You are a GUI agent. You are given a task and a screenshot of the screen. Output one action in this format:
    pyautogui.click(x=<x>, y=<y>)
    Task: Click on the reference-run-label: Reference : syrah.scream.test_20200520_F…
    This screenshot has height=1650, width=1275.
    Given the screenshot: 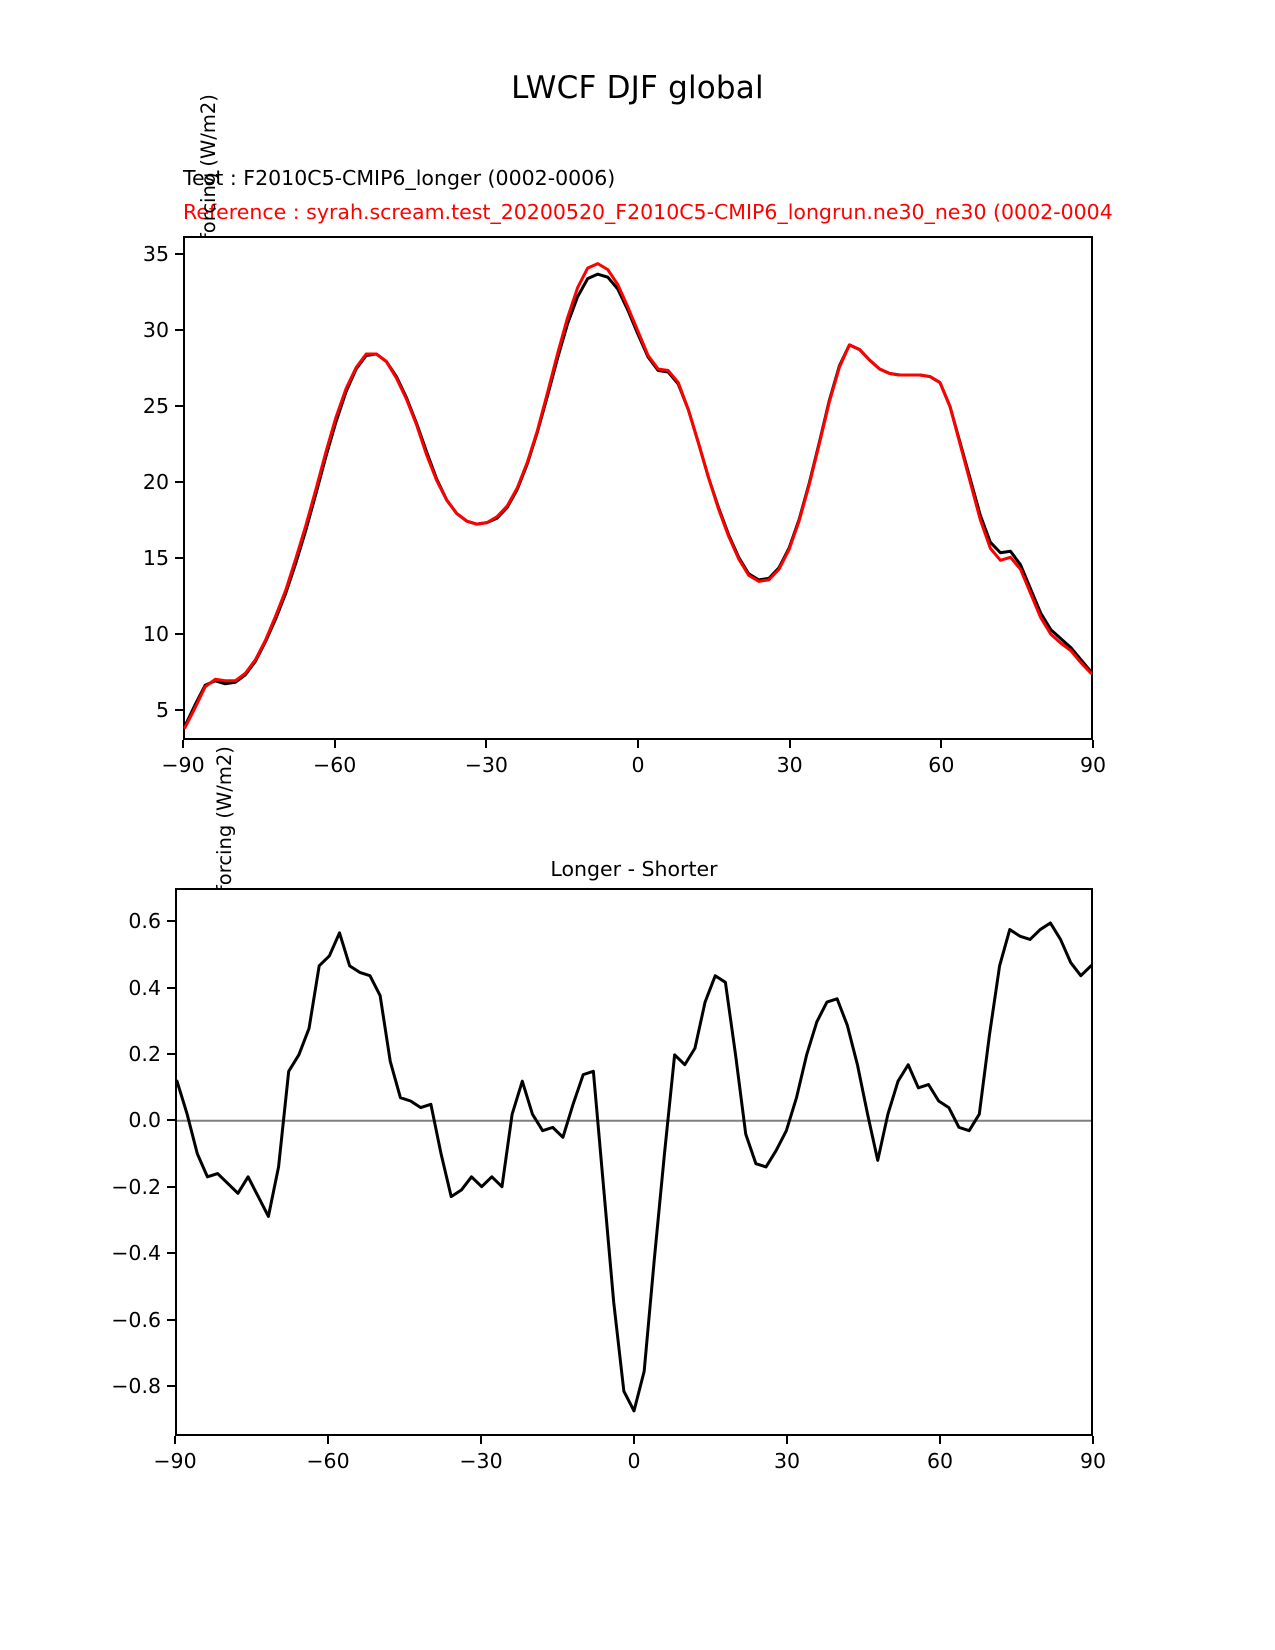 What is the action you would take?
    pyautogui.click(x=648, y=212)
    